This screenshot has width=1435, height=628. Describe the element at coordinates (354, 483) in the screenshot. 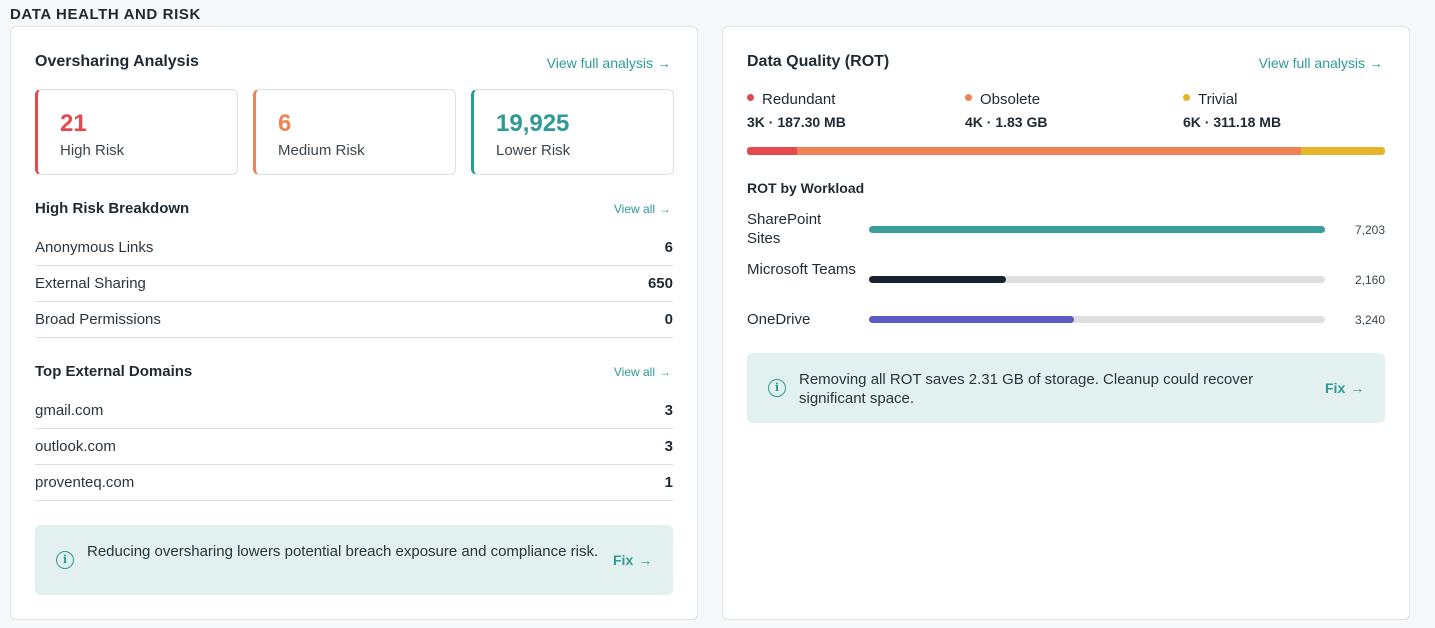

I see `list-item: proventeq.com 1` at that location.